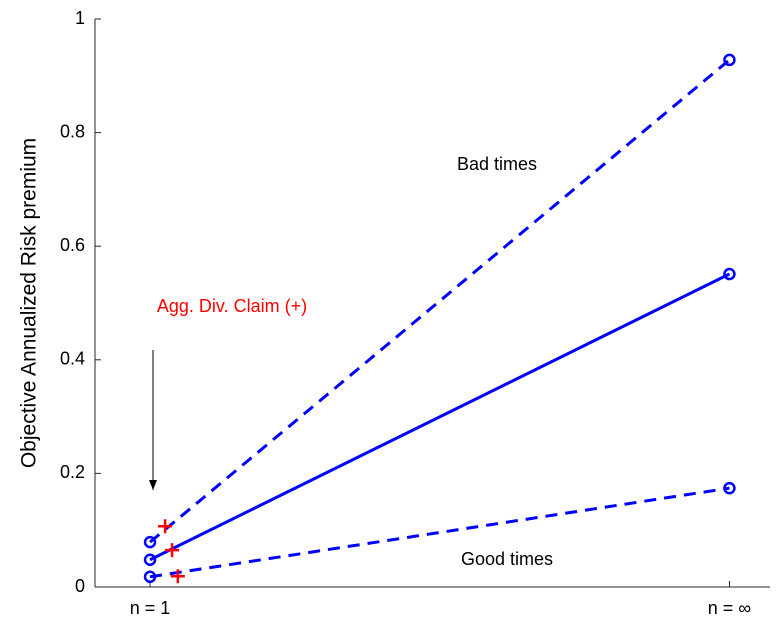 The width and height of the screenshot is (779, 625). Describe the element at coordinates (730, 608) in the screenshot. I see `x-tick-label: n = ∞` at that location.